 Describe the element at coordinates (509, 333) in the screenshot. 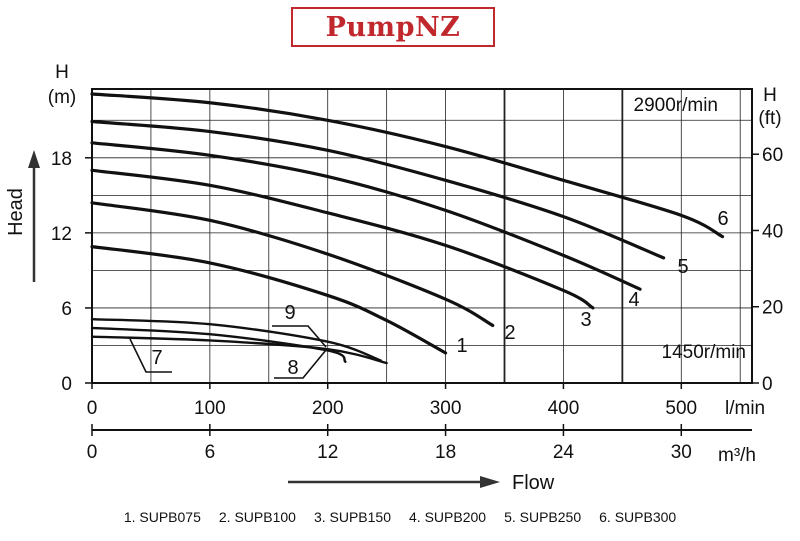

I see `series-label-2: 2` at that location.